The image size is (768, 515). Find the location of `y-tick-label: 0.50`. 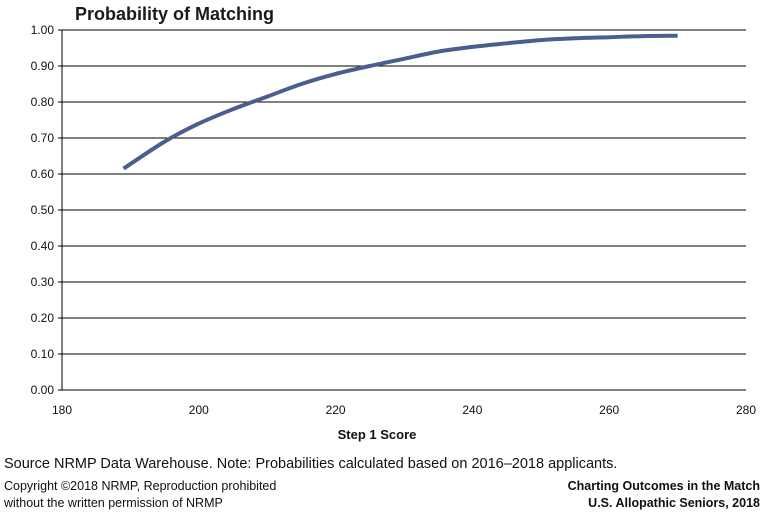

y-tick-label: 0.50 is located at coordinates (43, 210).